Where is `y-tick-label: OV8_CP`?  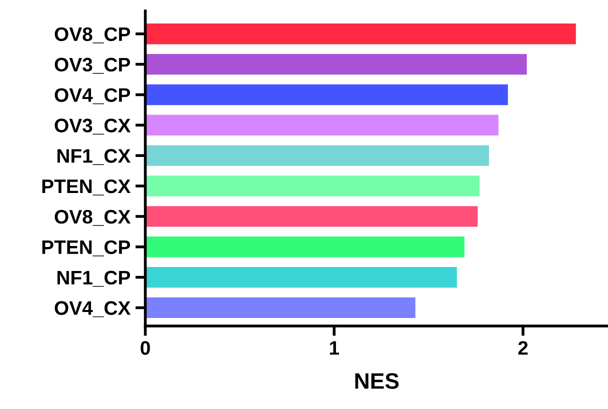
y-tick-label: OV8_CP is located at coordinates (92, 35).